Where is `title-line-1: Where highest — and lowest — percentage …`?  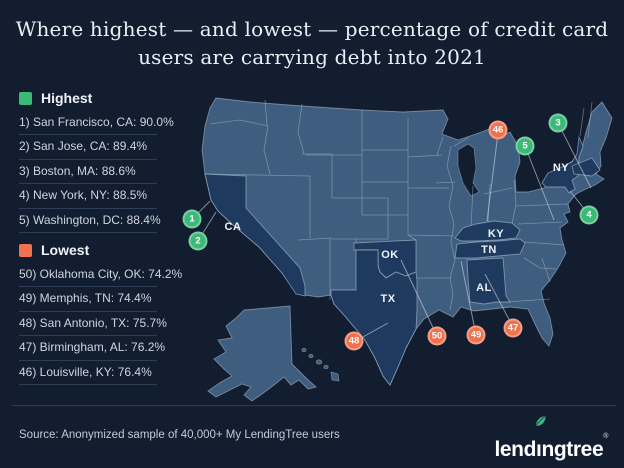
title-line-1: Where highest — and lowest — percentage … is located at coordinates (312, 29).